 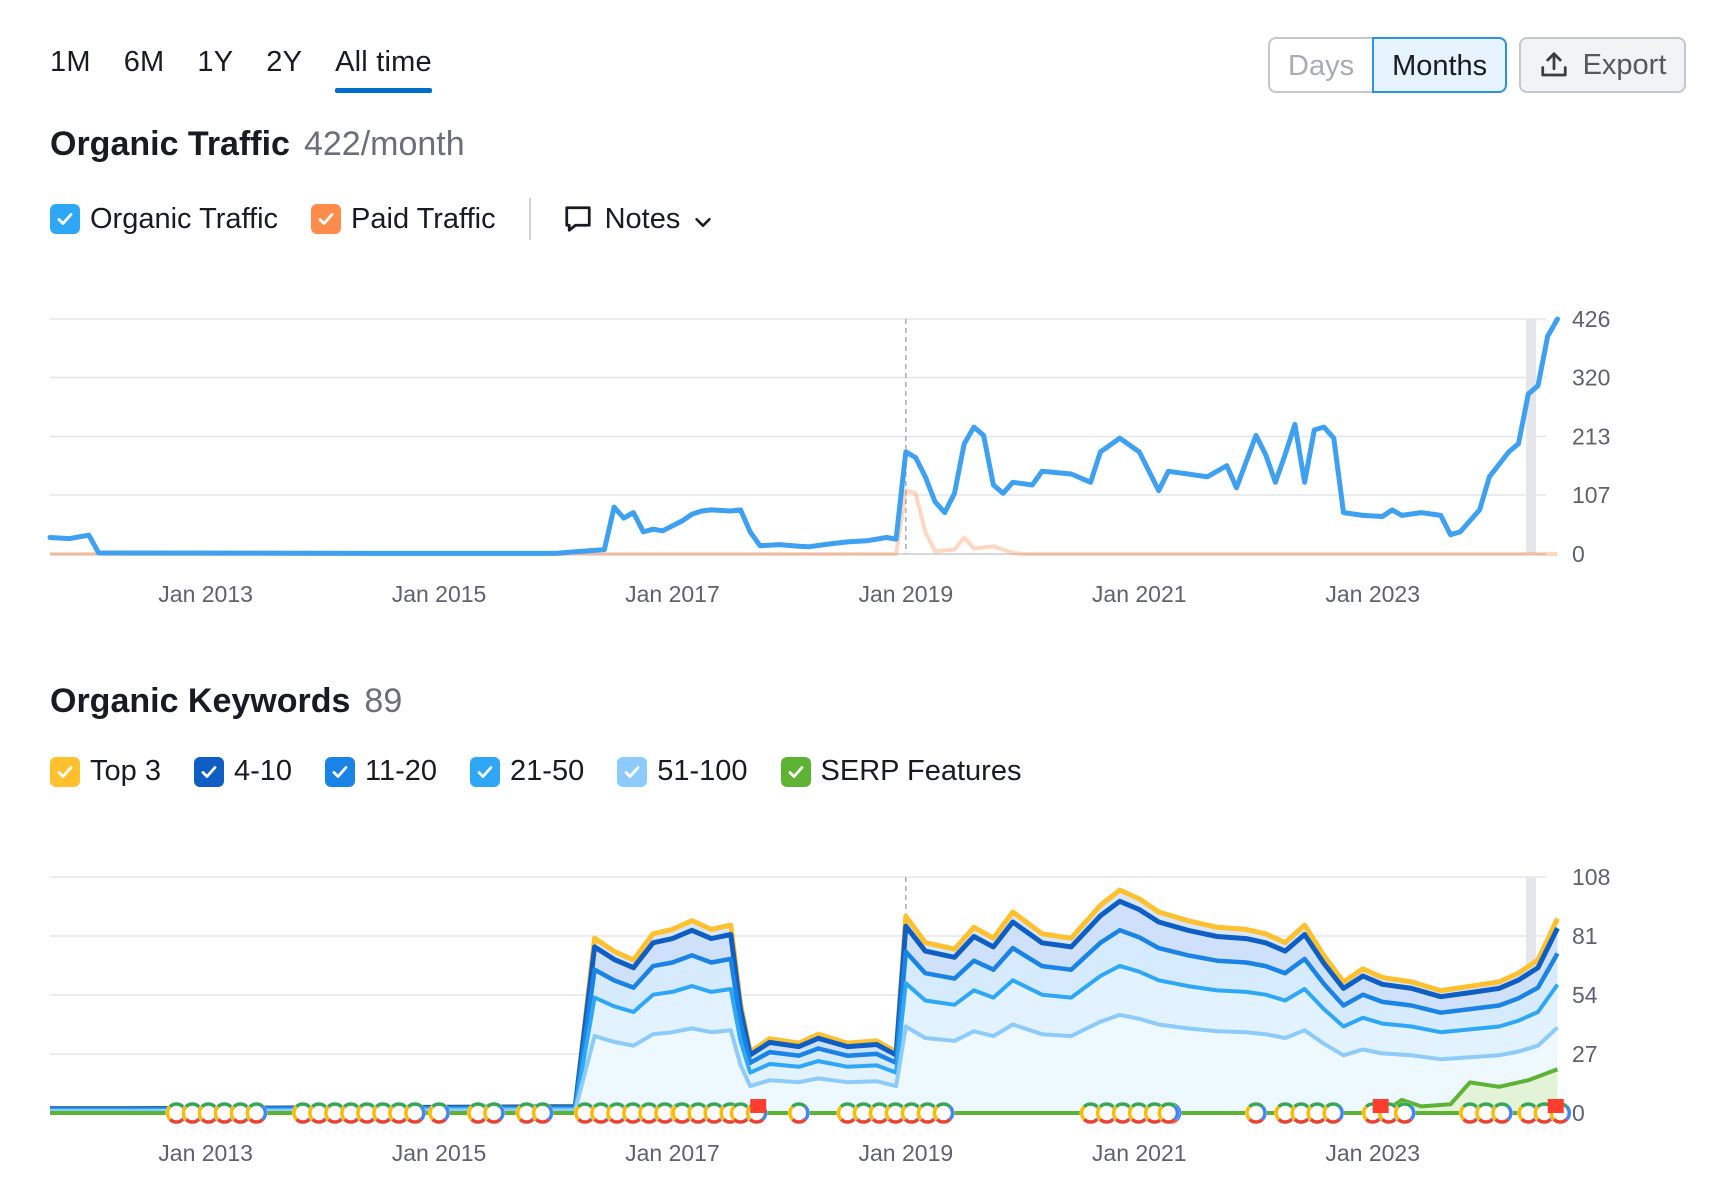 What do you see at coordinates (702, 771) in the screenshot?
I see `legend-51-100-label: 51-100` at bounding box center [702, 771].